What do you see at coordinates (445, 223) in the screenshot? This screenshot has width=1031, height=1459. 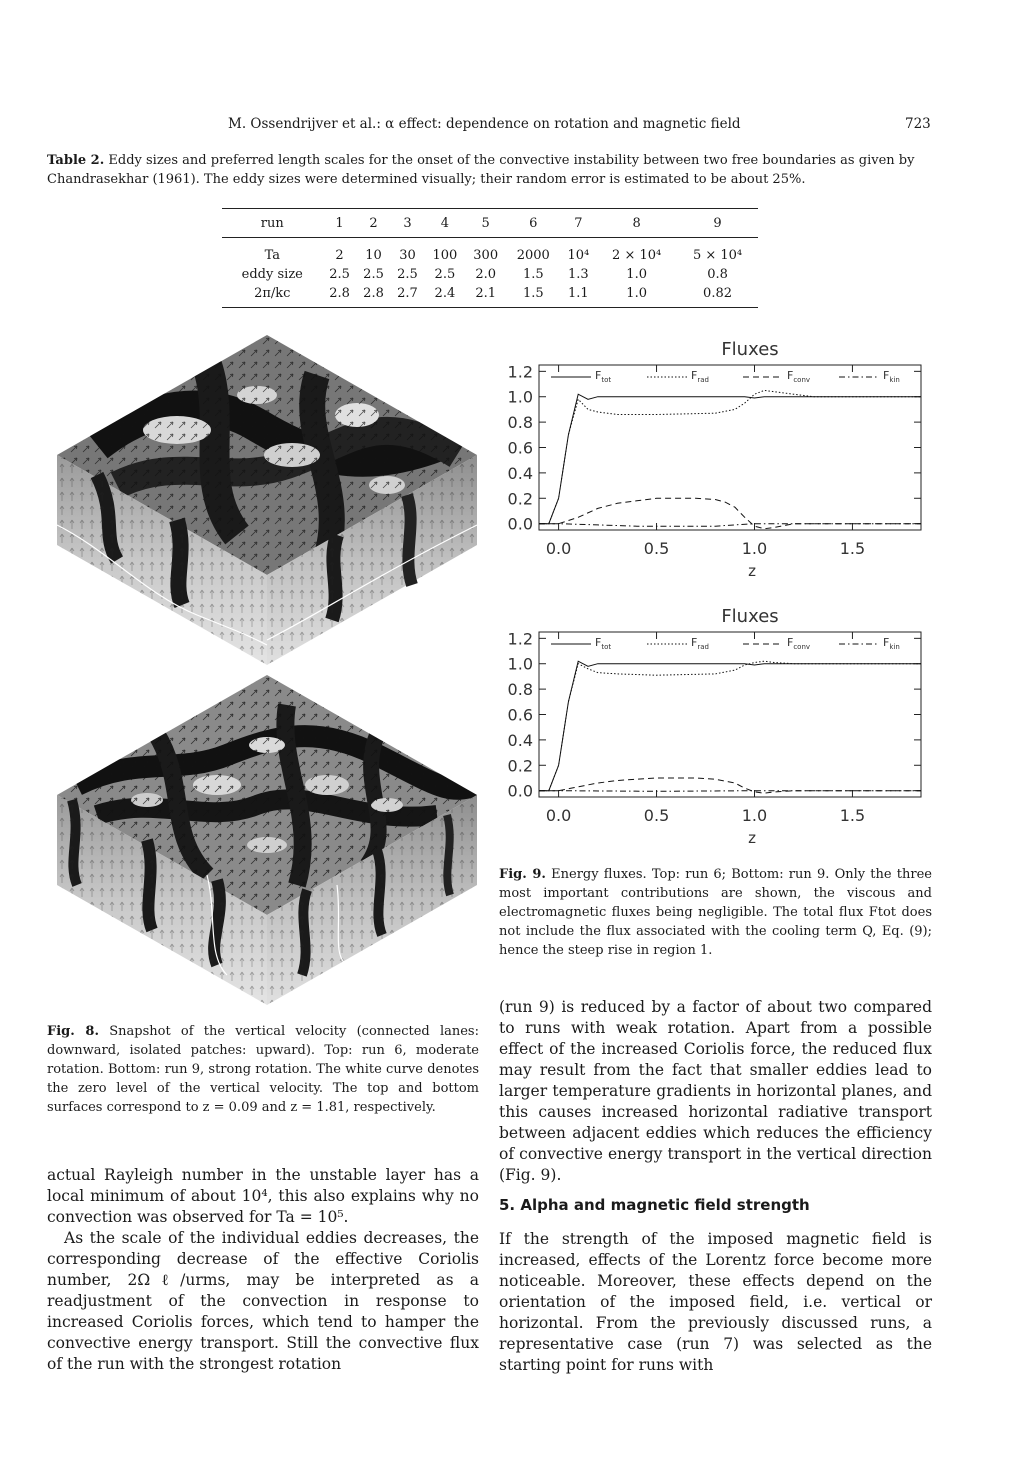 I see `table-cell: 4` at bounding box center [445, 223].